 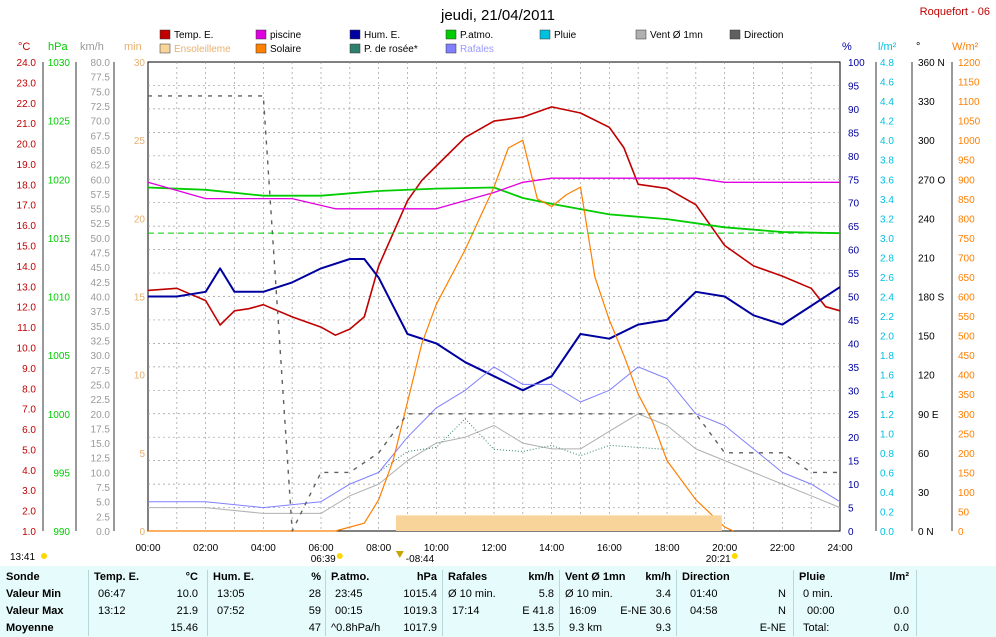 I want to click on temp-tick: 2.0, so click(x=29, y=512).